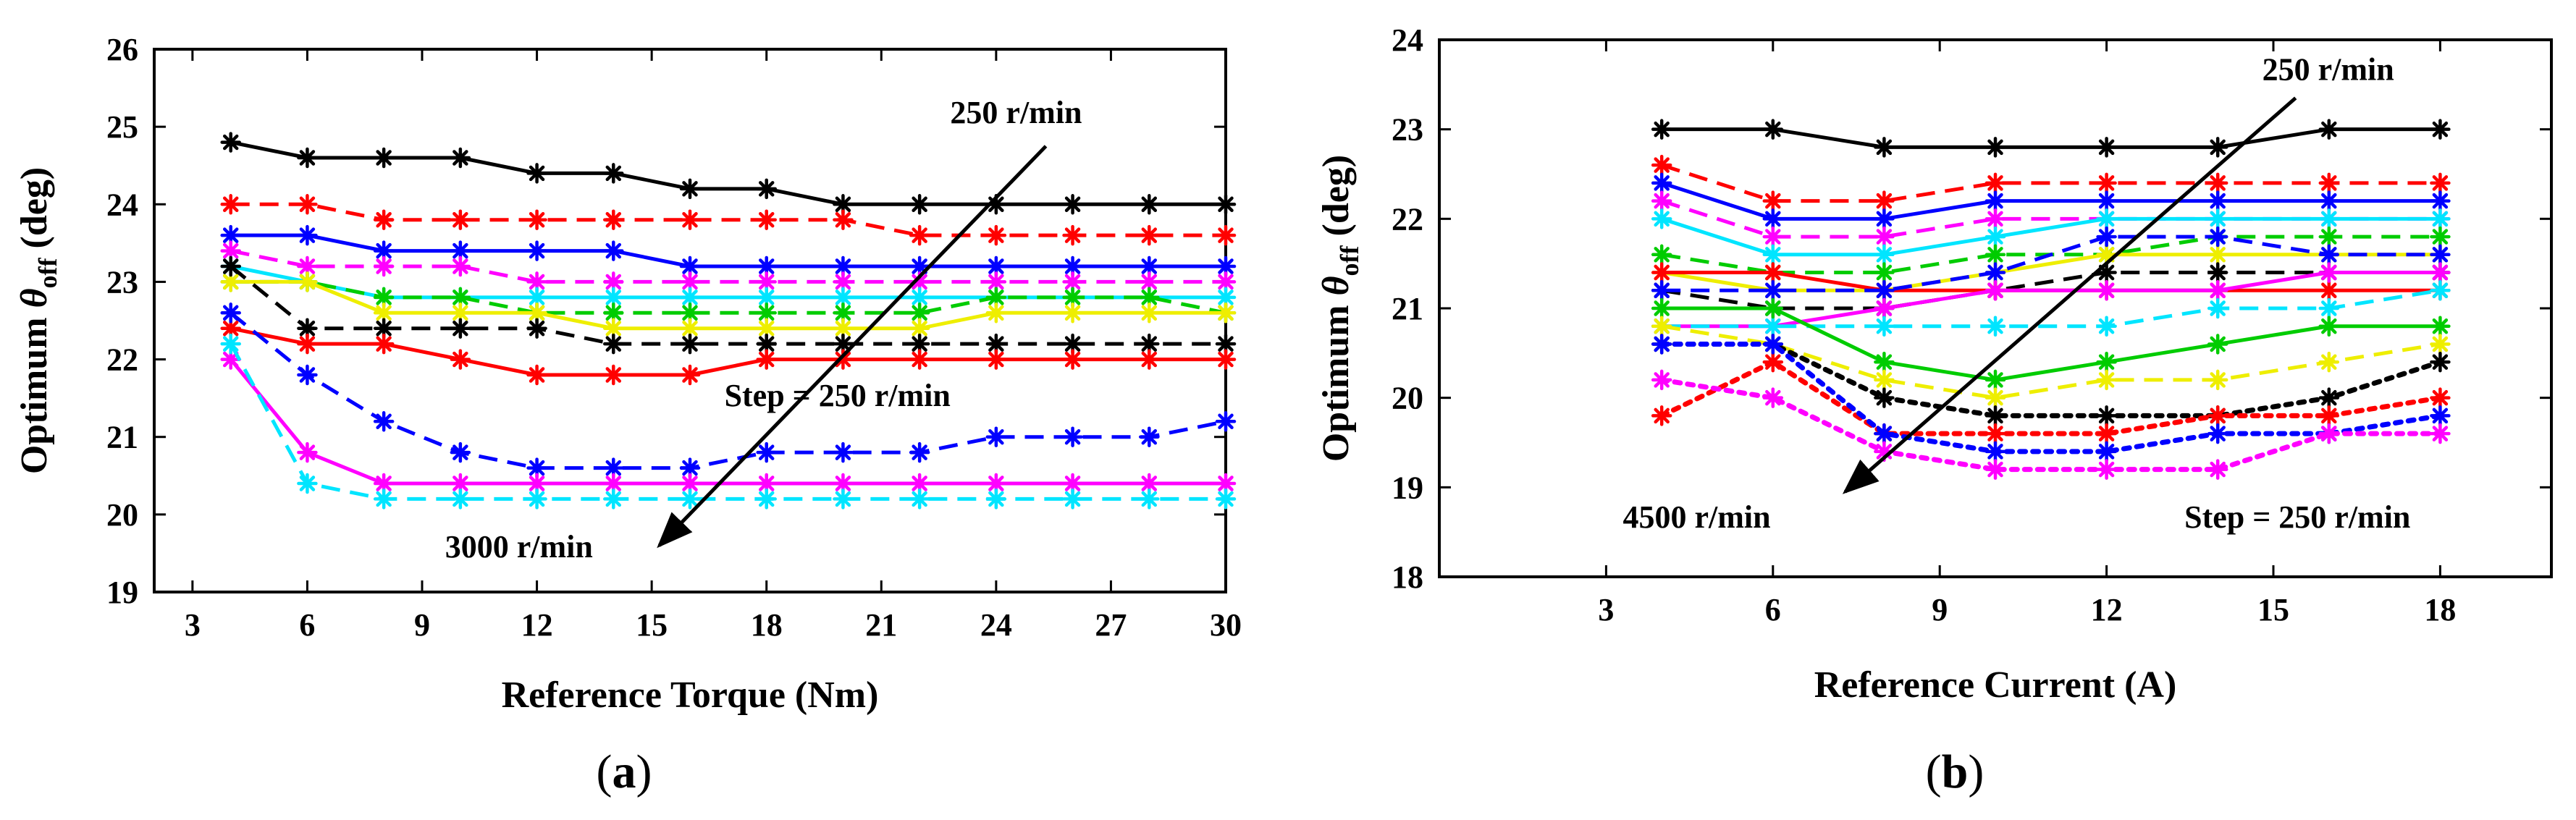 This screenshot has width=2576, height=820. I want to click on a-y-axis-label: Optimum θoff (deg), so click(38, 320).